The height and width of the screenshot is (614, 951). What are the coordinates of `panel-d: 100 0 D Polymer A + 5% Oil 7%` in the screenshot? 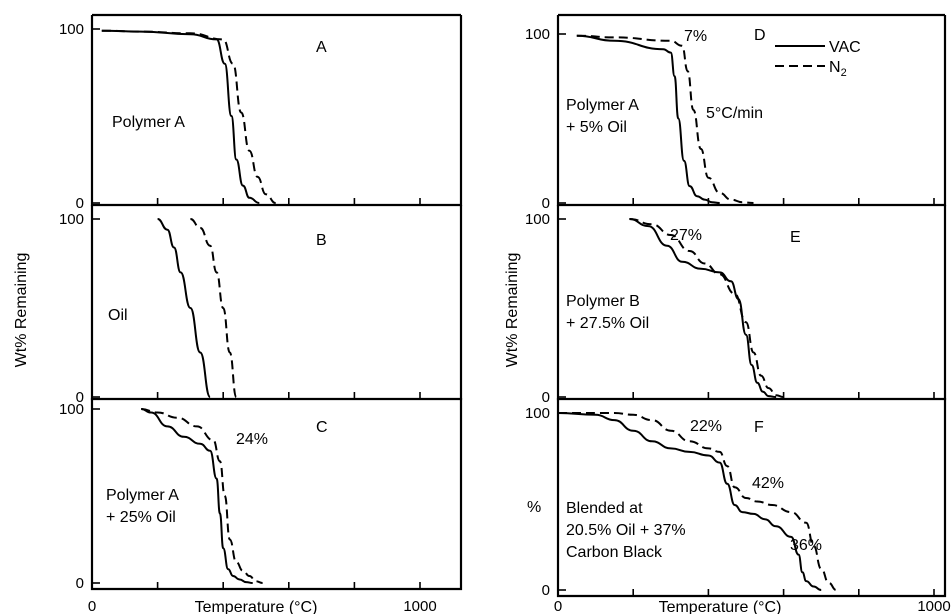 It's located at (736, 112).